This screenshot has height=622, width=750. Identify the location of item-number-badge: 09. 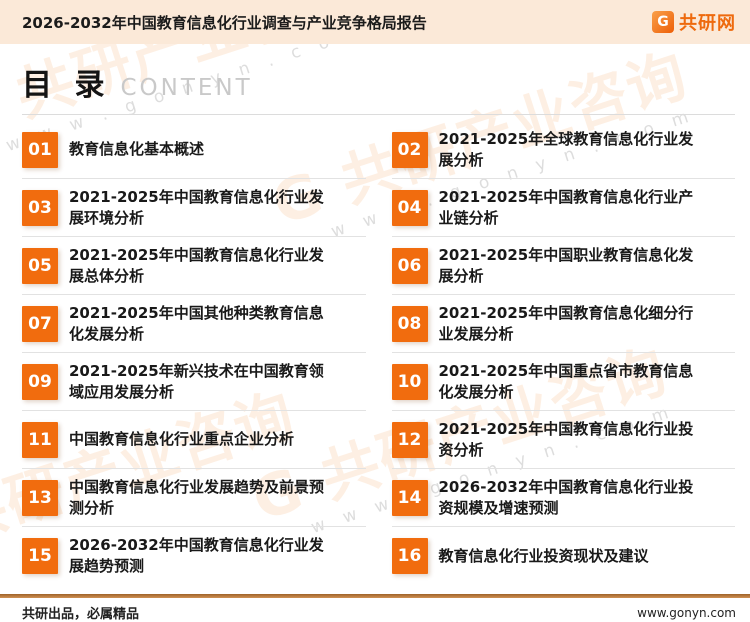
(40, 381).